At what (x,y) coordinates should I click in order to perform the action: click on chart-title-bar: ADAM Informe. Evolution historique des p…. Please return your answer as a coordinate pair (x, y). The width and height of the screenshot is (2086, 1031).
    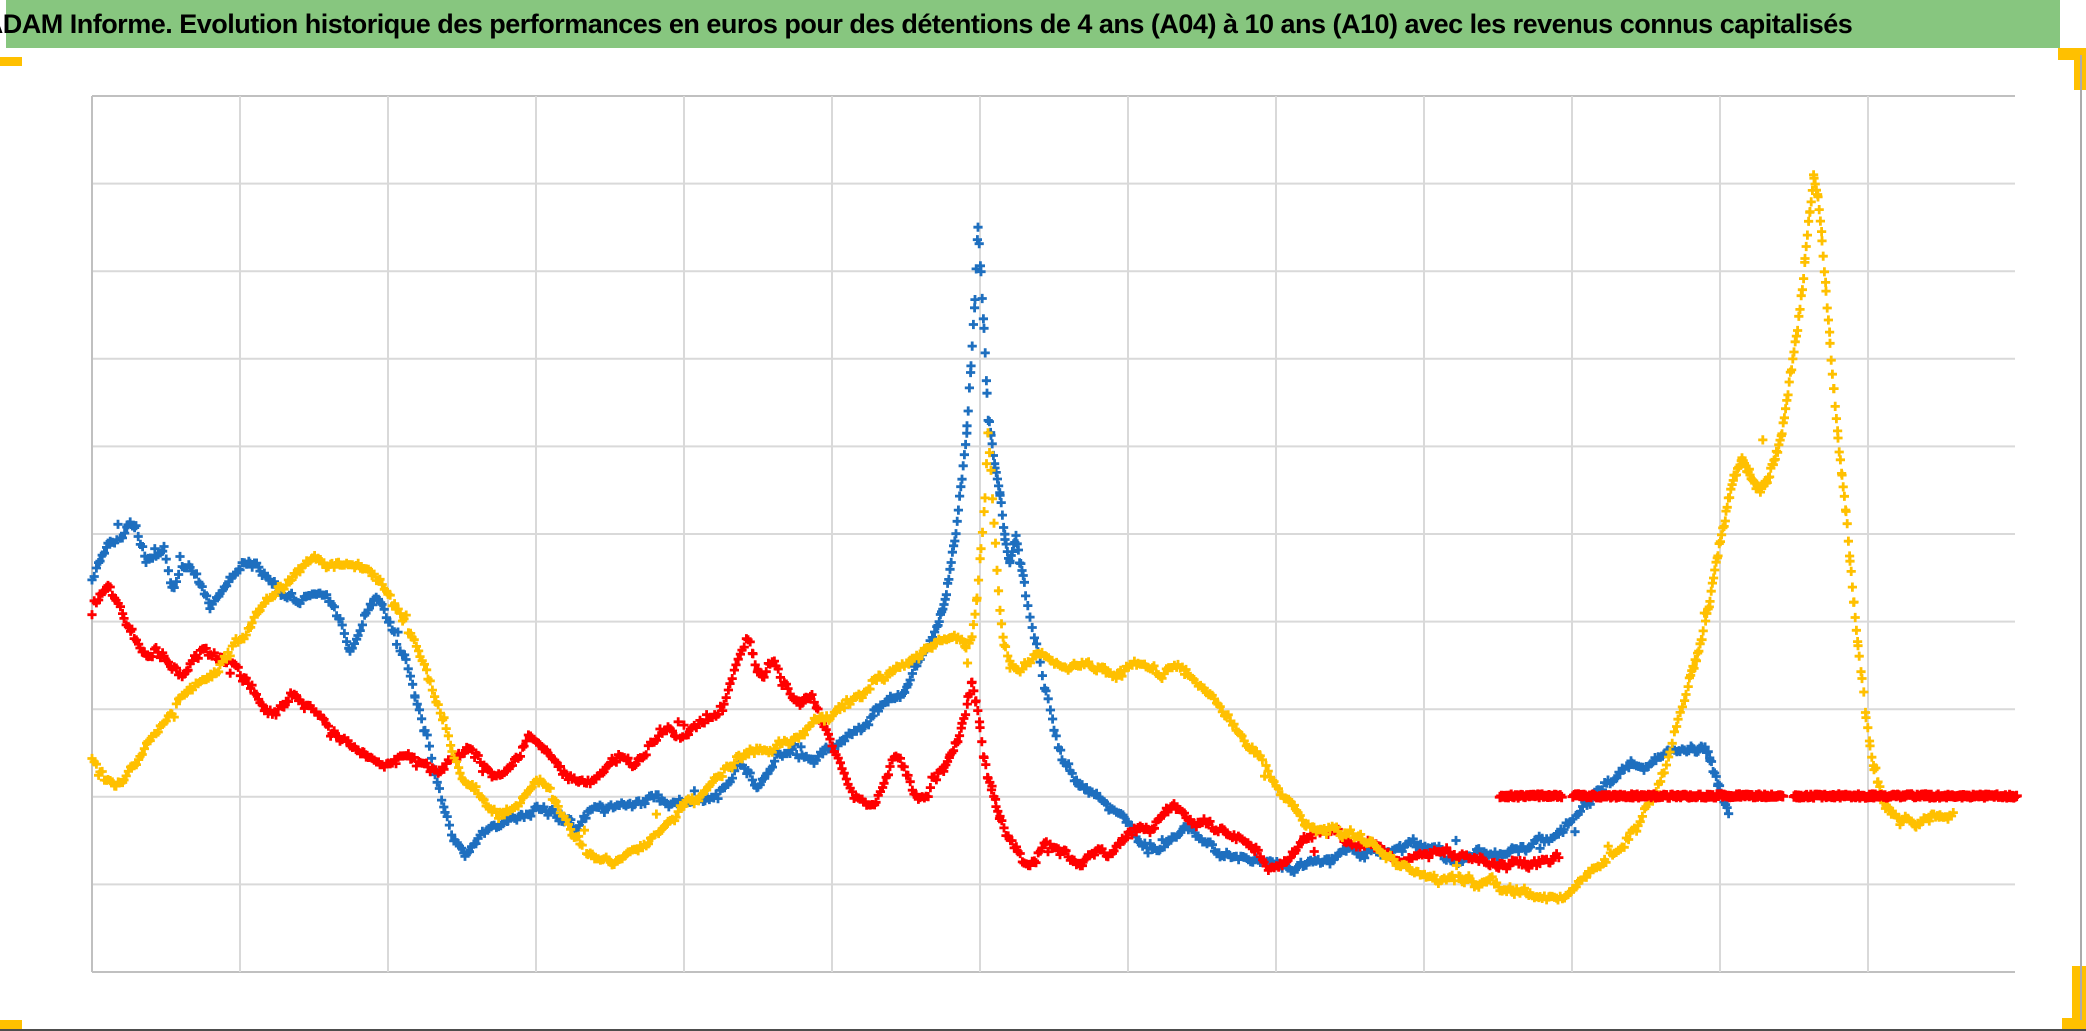
    Looking at the image, I should click on (1030, 24).